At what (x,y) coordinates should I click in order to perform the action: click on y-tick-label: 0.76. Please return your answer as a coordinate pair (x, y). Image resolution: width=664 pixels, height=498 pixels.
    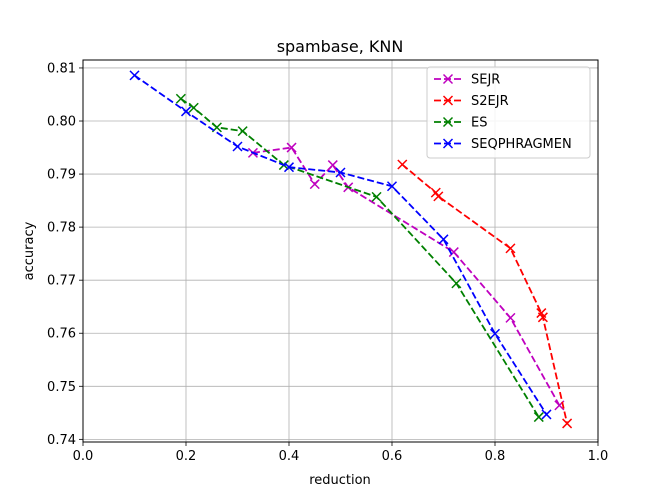
    Looking at the image, I should click on (61, 334).